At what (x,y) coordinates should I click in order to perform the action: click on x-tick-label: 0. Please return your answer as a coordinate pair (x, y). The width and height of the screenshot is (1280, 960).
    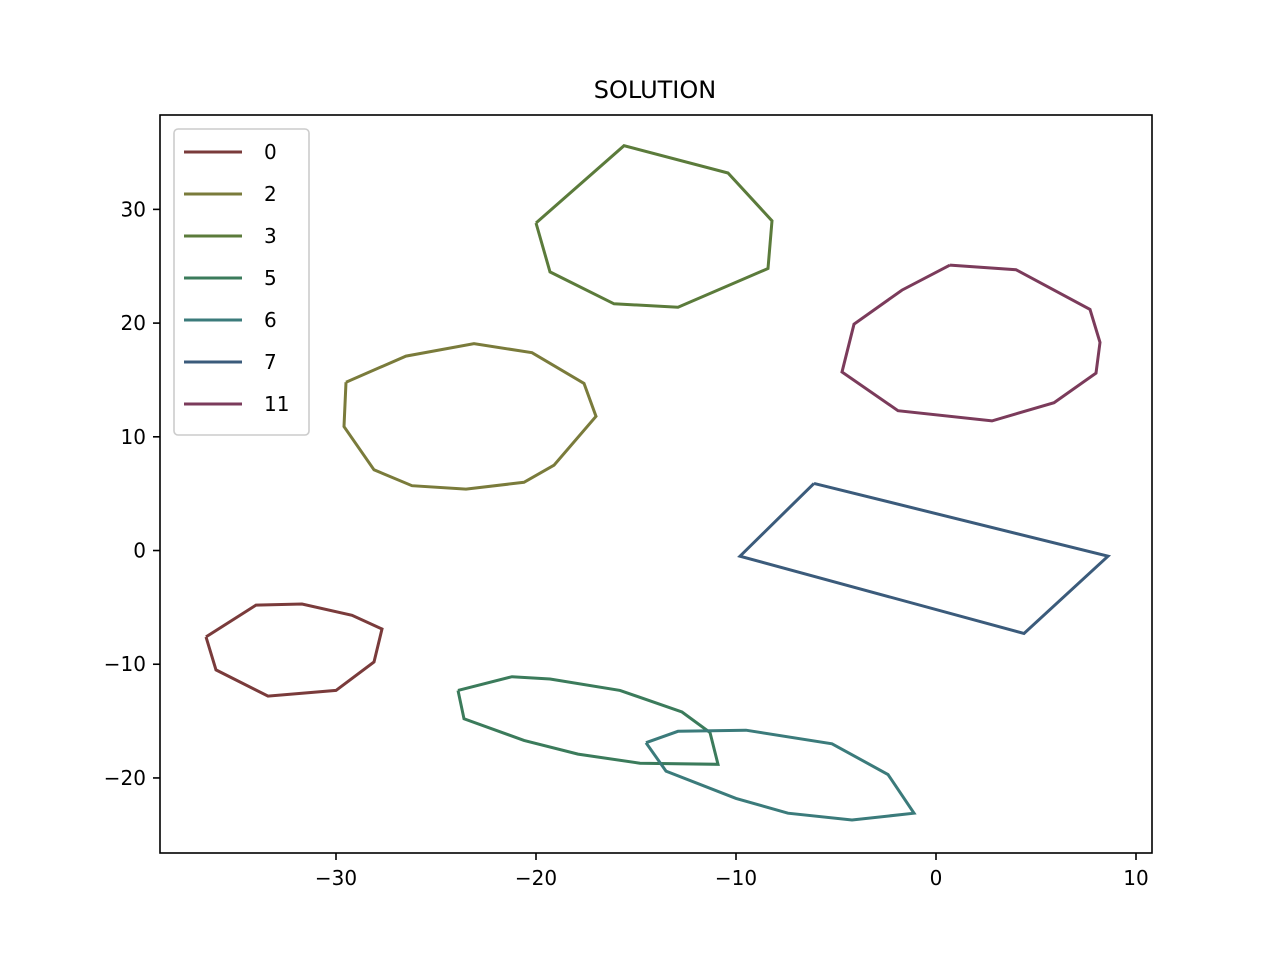
    Looking at the image, I should click on (936, 878).